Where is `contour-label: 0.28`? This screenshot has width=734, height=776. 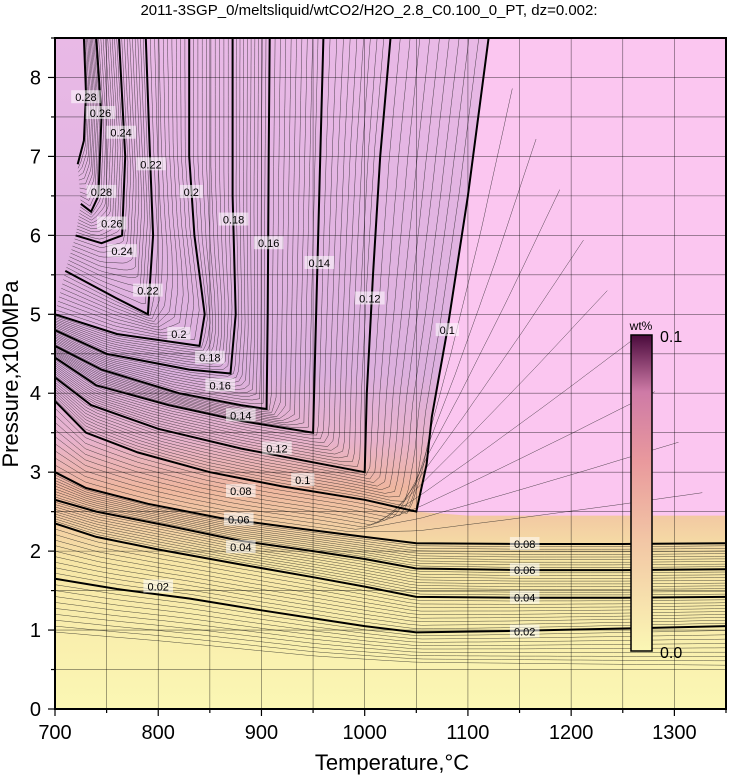
contour-label: 0.28 is located at coordinates (85, 98).